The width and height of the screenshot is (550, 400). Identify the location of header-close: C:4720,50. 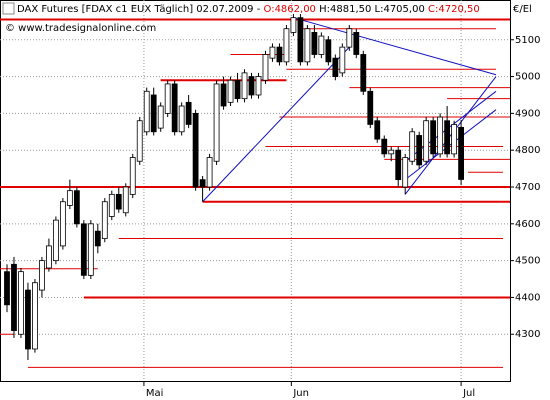
(454, 9).